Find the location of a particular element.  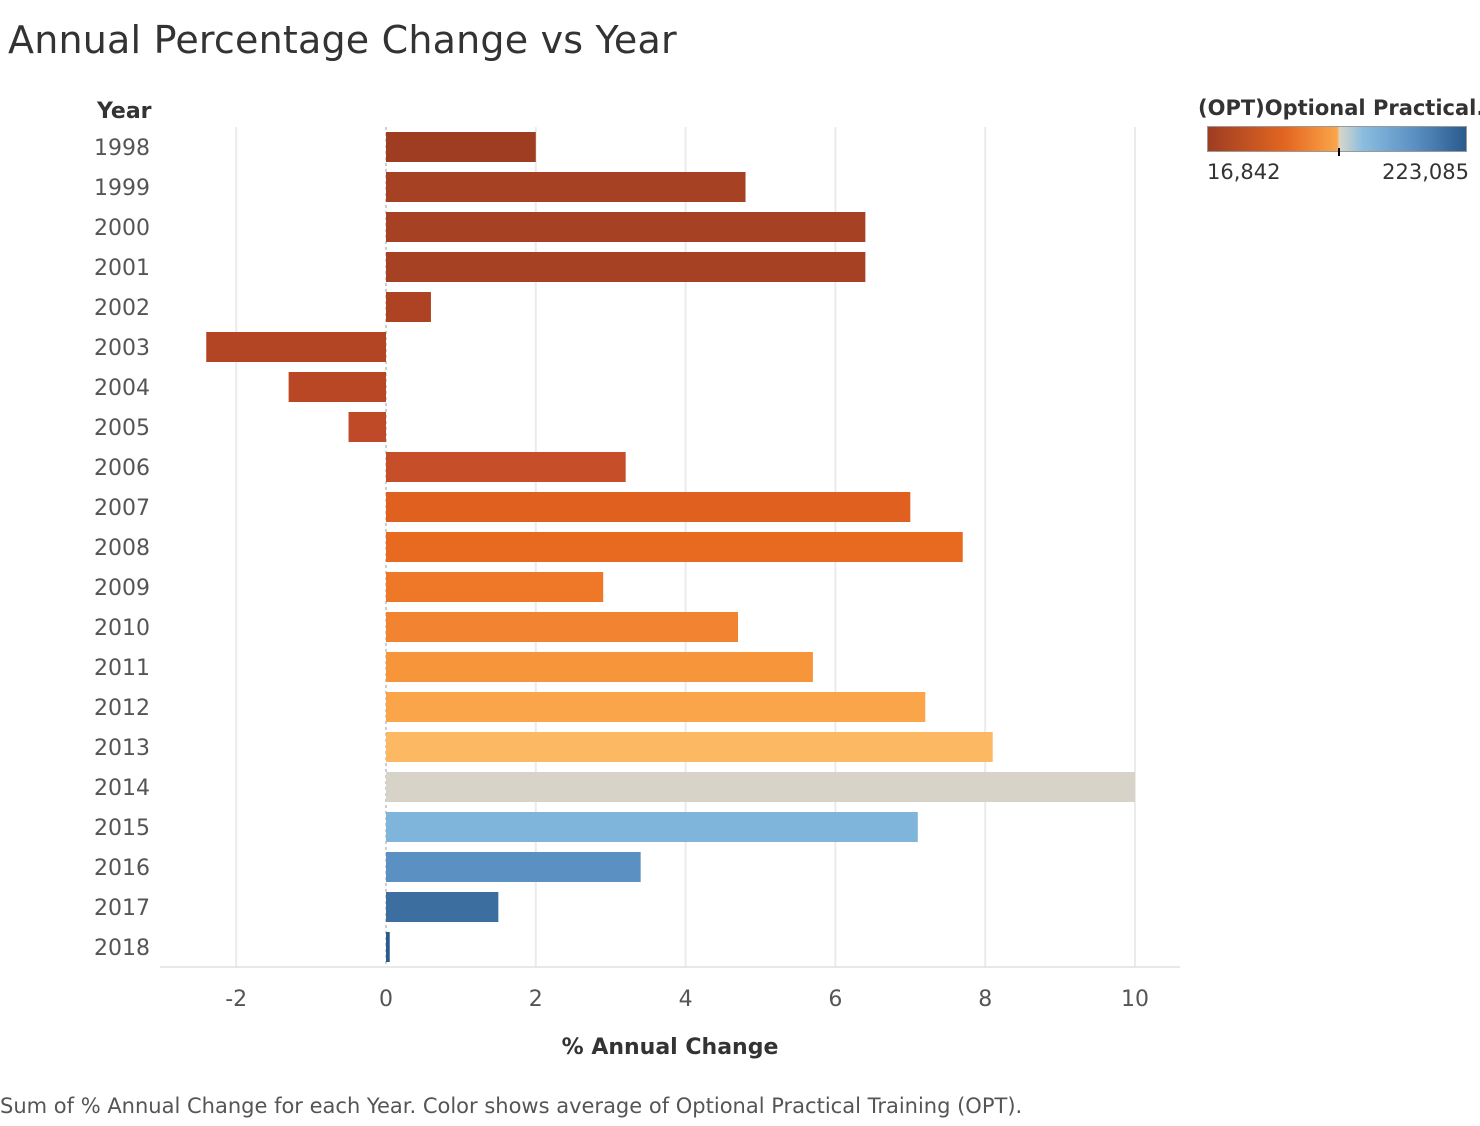

y-tick-label-2011: 2011 is located at coordinates (122, 668).